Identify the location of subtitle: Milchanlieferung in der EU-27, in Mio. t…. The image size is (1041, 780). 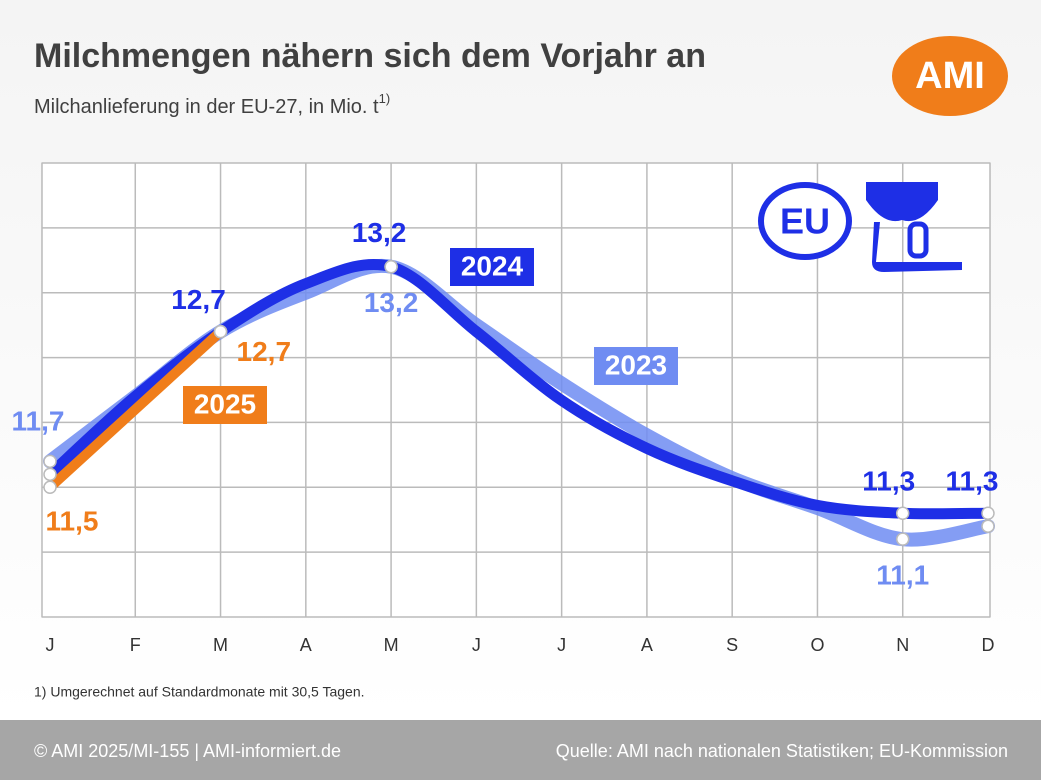
(212, 104).